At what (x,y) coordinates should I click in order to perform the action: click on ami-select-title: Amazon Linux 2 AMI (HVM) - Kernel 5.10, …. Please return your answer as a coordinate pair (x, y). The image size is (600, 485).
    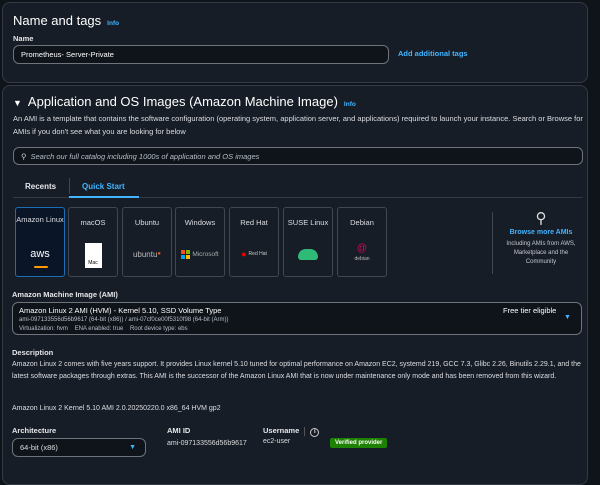
    Looking at the image, I should click on (120, 310).